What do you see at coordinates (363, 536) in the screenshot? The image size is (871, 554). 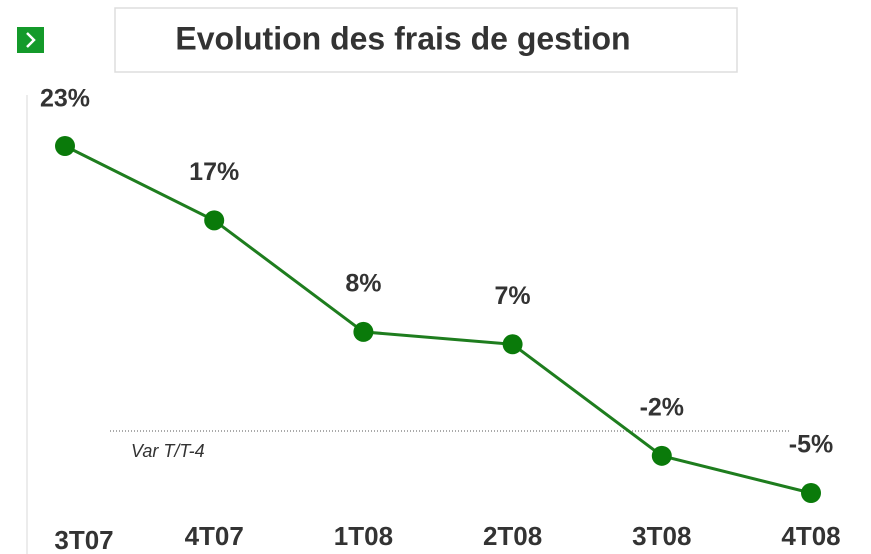 I see `x-tick-label: 1T08` at bounding box center [363, 536].